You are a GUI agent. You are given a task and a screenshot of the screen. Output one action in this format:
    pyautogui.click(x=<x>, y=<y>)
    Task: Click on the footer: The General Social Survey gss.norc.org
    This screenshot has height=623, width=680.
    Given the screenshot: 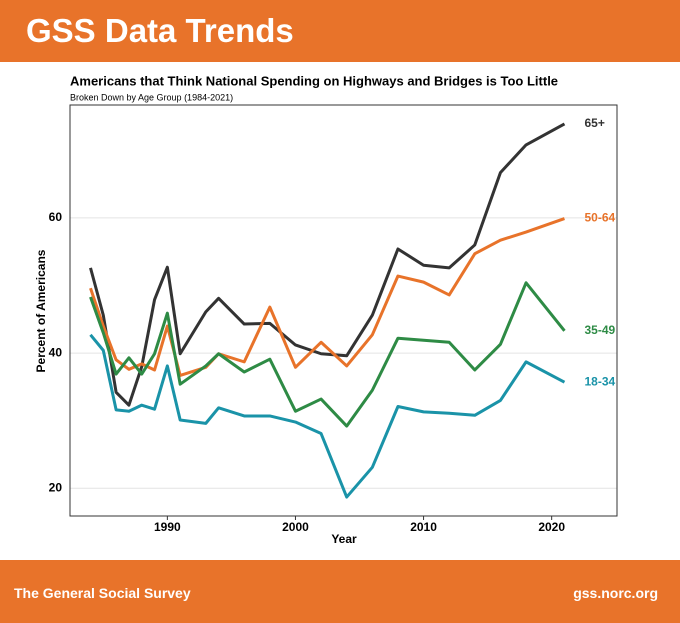 What is the action you would take?
    pyautogui.click(x=340, y=591)
    